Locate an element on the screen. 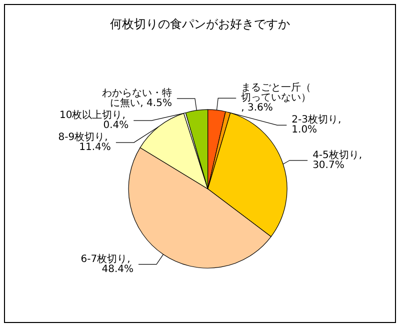 This screenshot has height=327, width=400. slice-label: 10枚以上切り, 0.4% is located at coordinates (94, 120).